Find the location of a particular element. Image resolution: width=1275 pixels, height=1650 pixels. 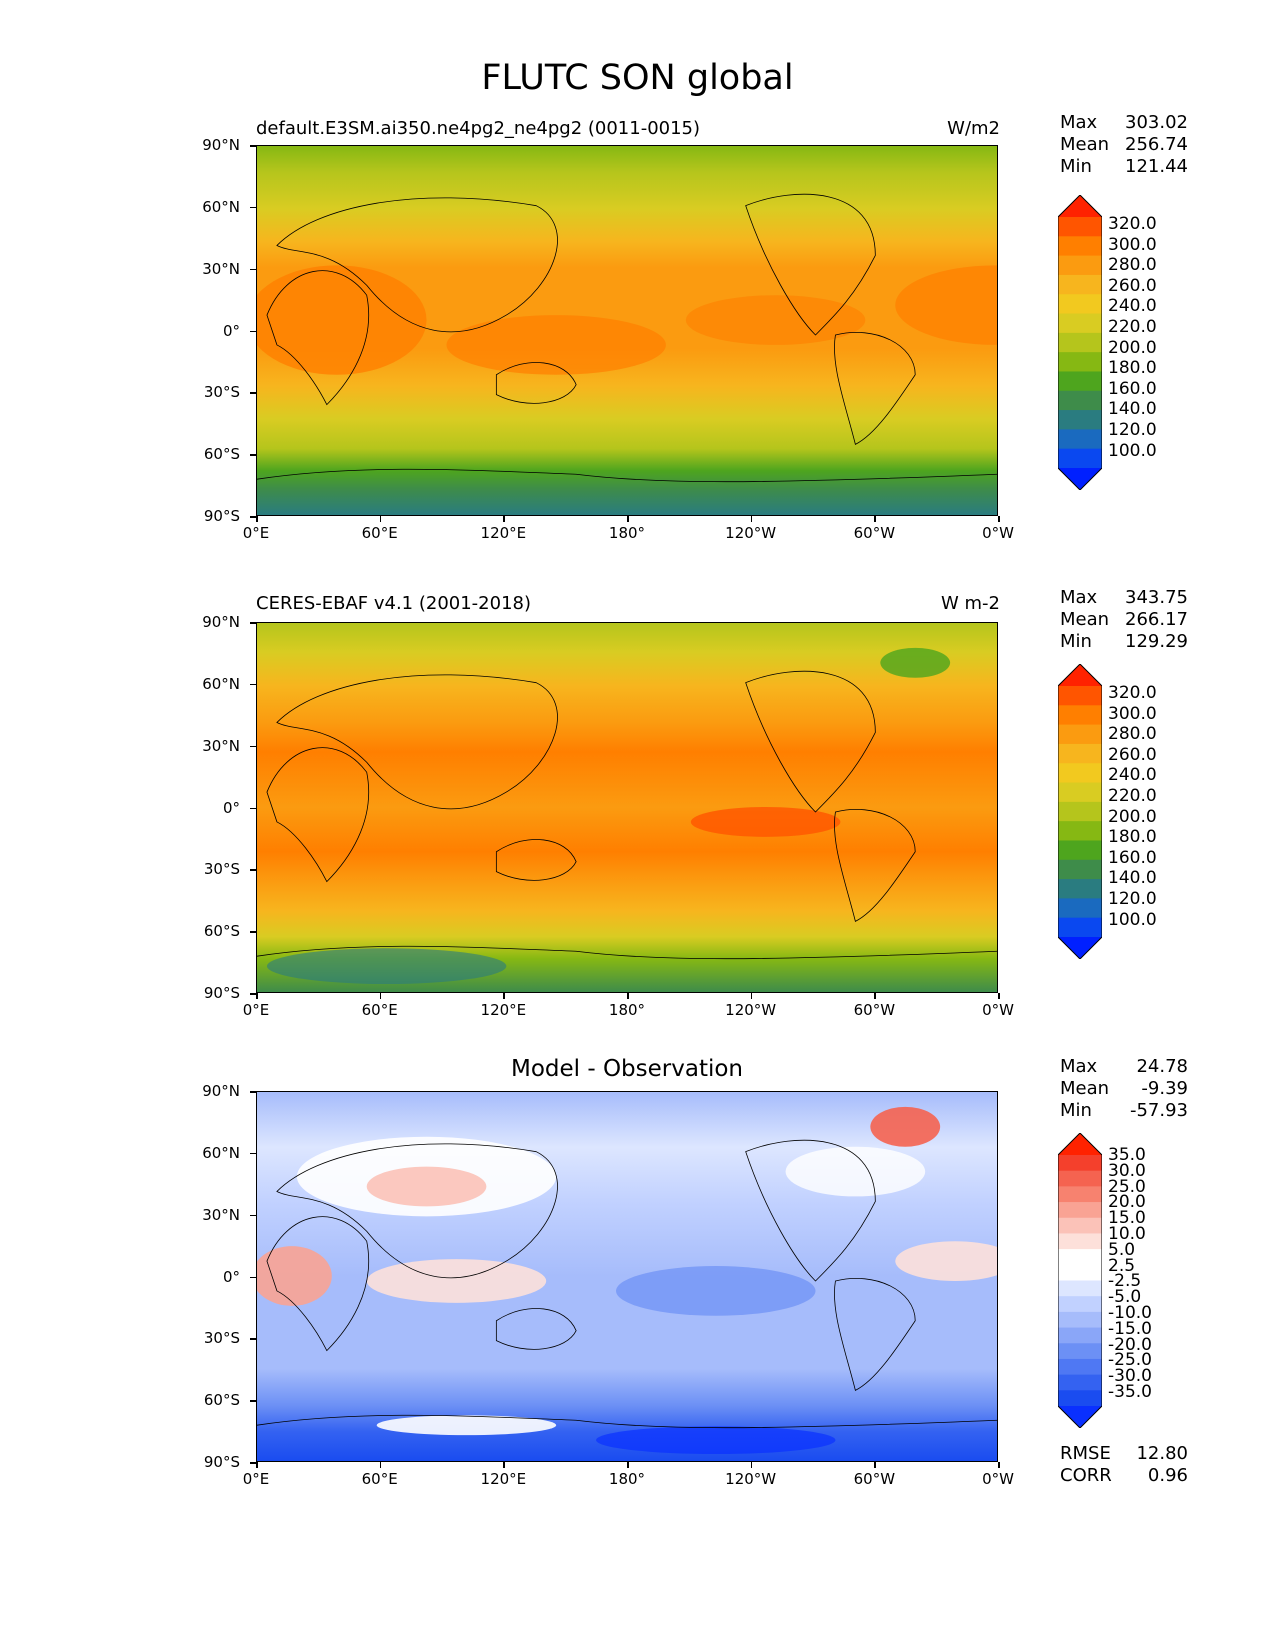

colorbar-label: 280.0 is located at coordinates (1132, 734).